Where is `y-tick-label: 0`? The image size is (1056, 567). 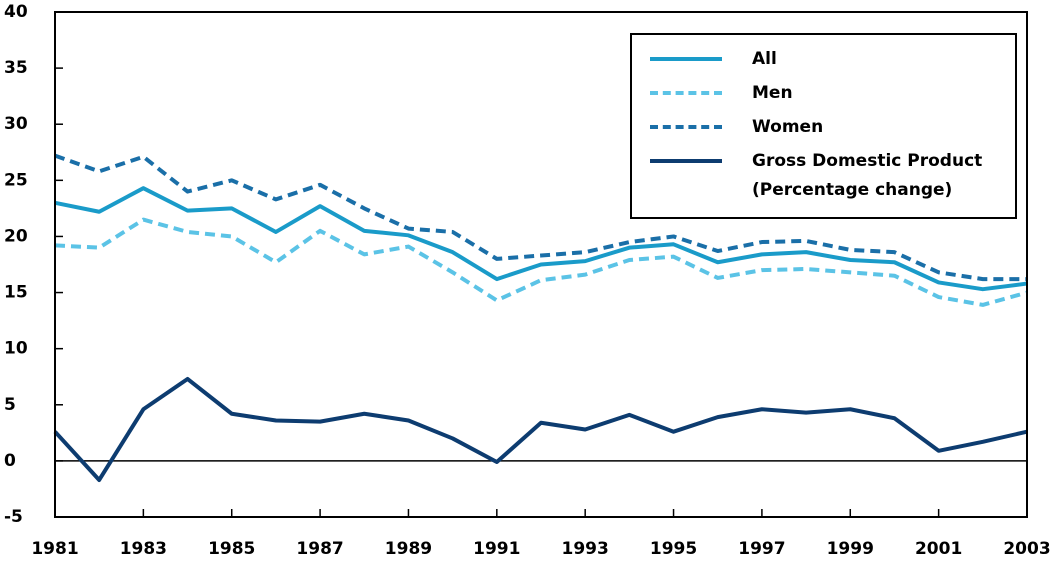 y-tick-label: 0 is located at coordinates (10, 461).